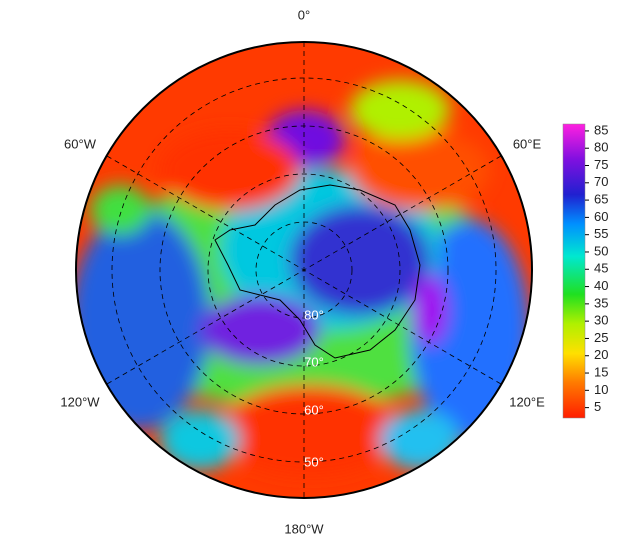 Image resolution: width=625 pixels, height=557 pixels. Describe the element at coordinates (601, 389) in the screenshot. I see `colorbar-tick-label: 10` at that location.